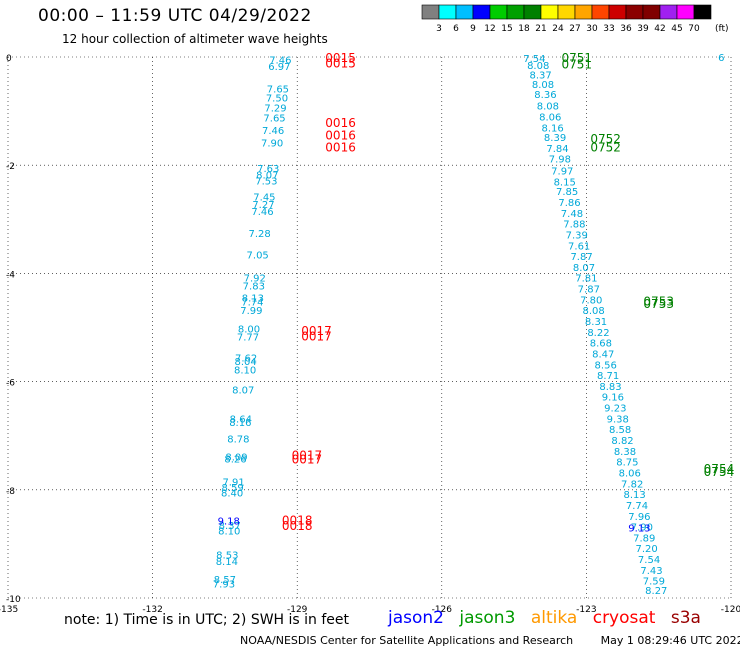 This screenshot has height=650, width=740. I want to click on data-point-label: 8.83, so click(610, 387).